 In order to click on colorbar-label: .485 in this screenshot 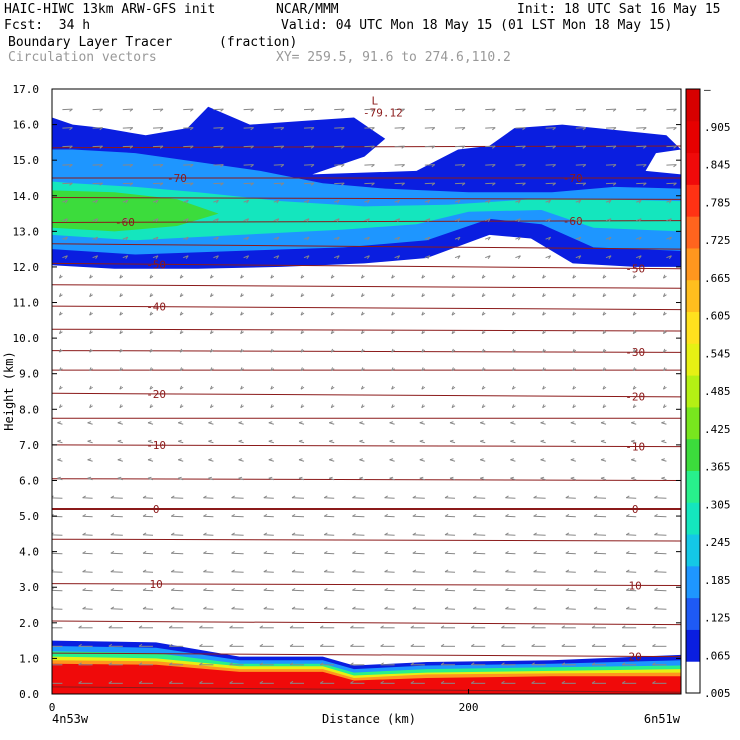, I will do `click(717, 391)`.